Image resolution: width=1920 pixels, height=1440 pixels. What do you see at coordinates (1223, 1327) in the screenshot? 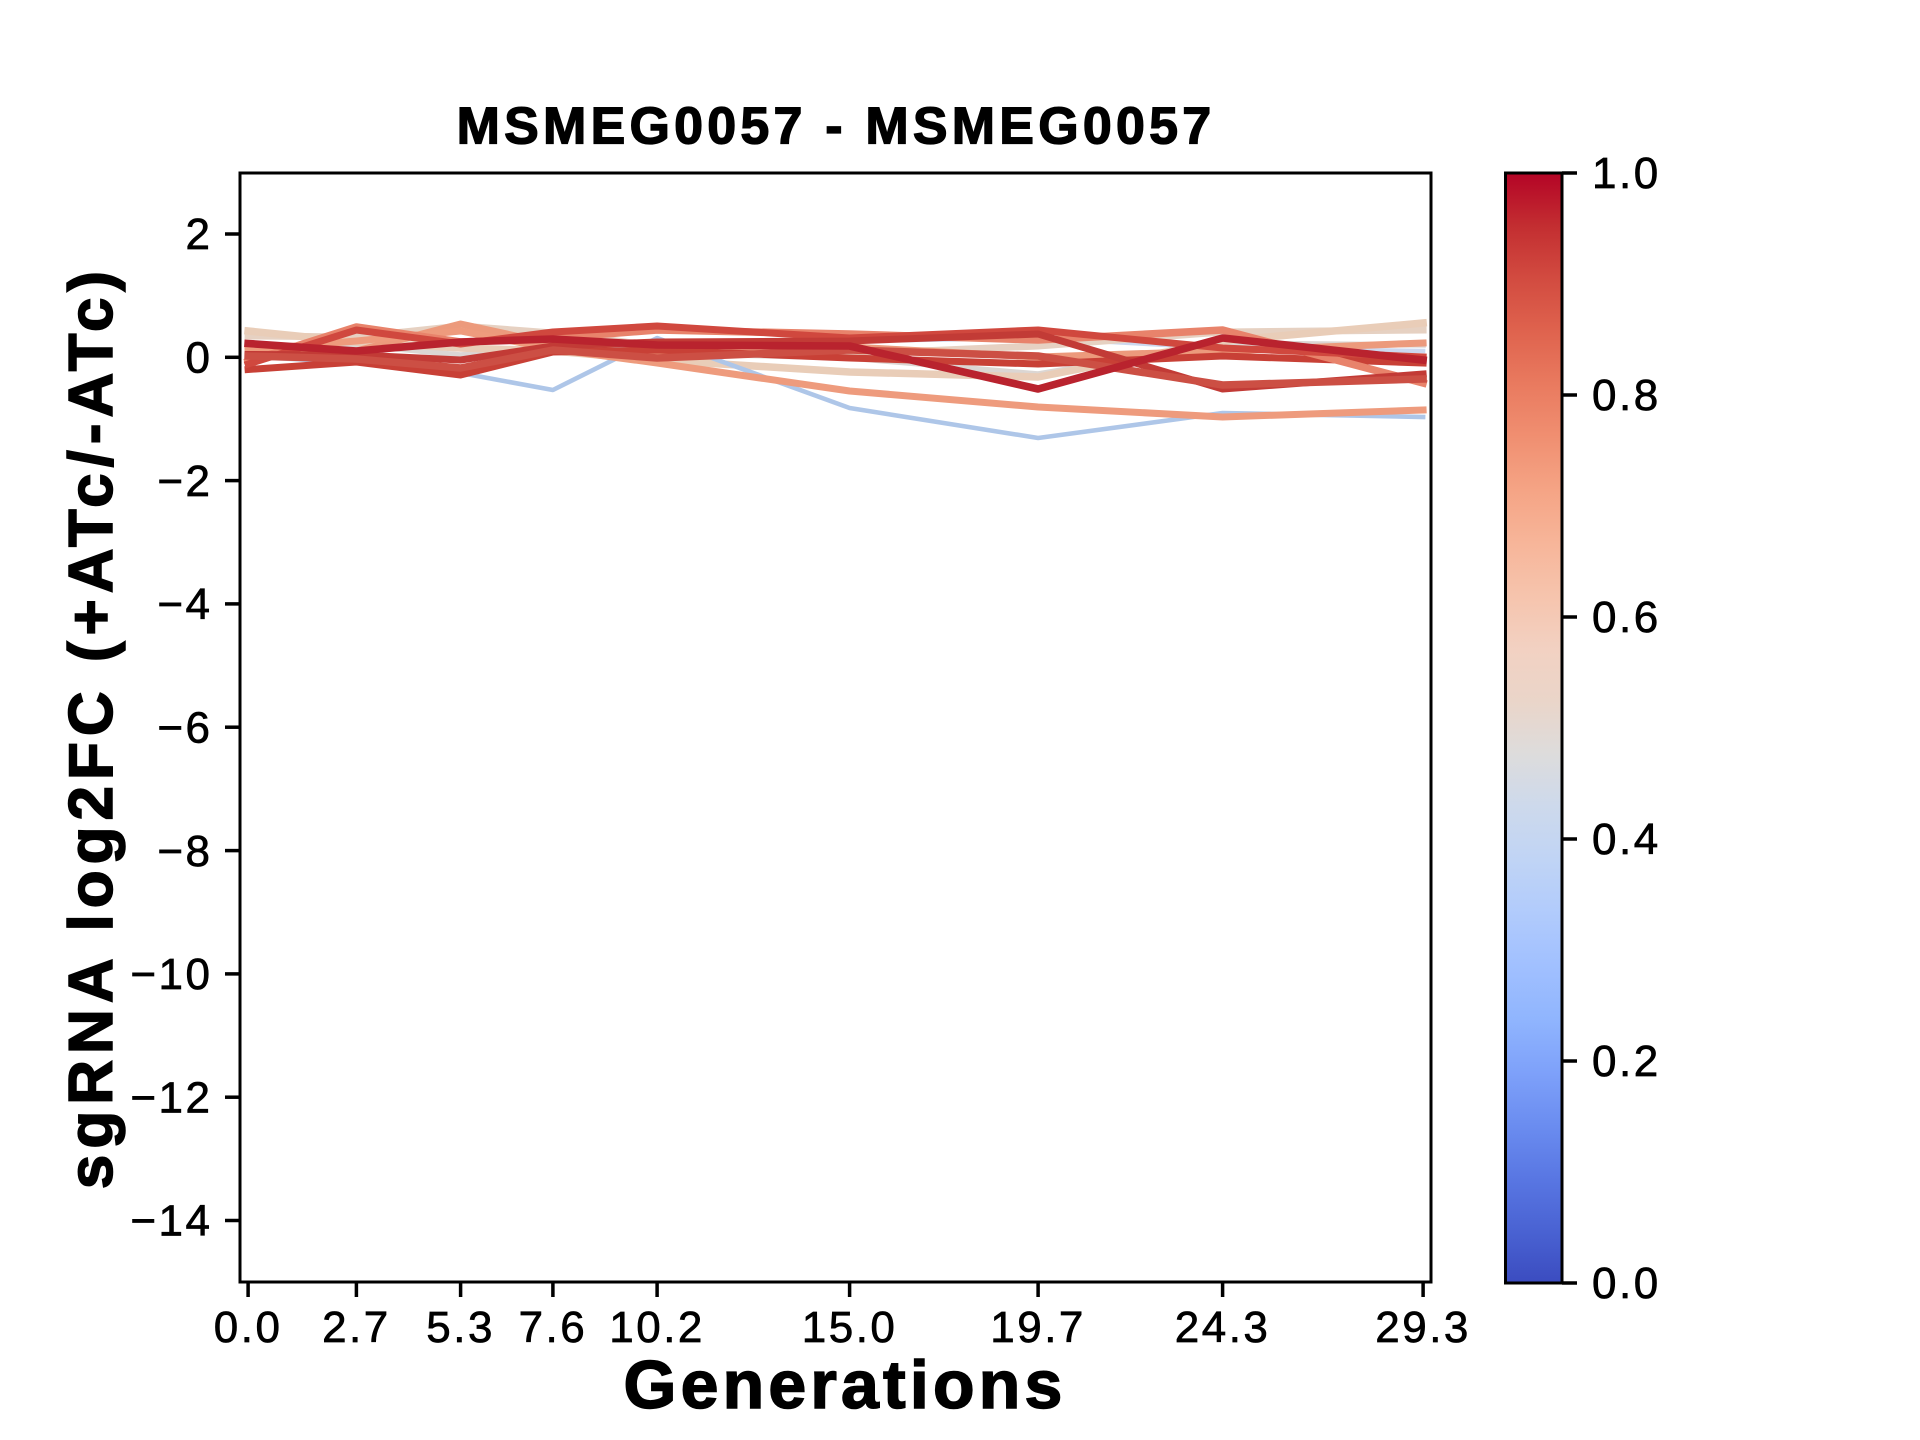
I see `svg-text: 24.3` at bounding box center [1223, 1327].